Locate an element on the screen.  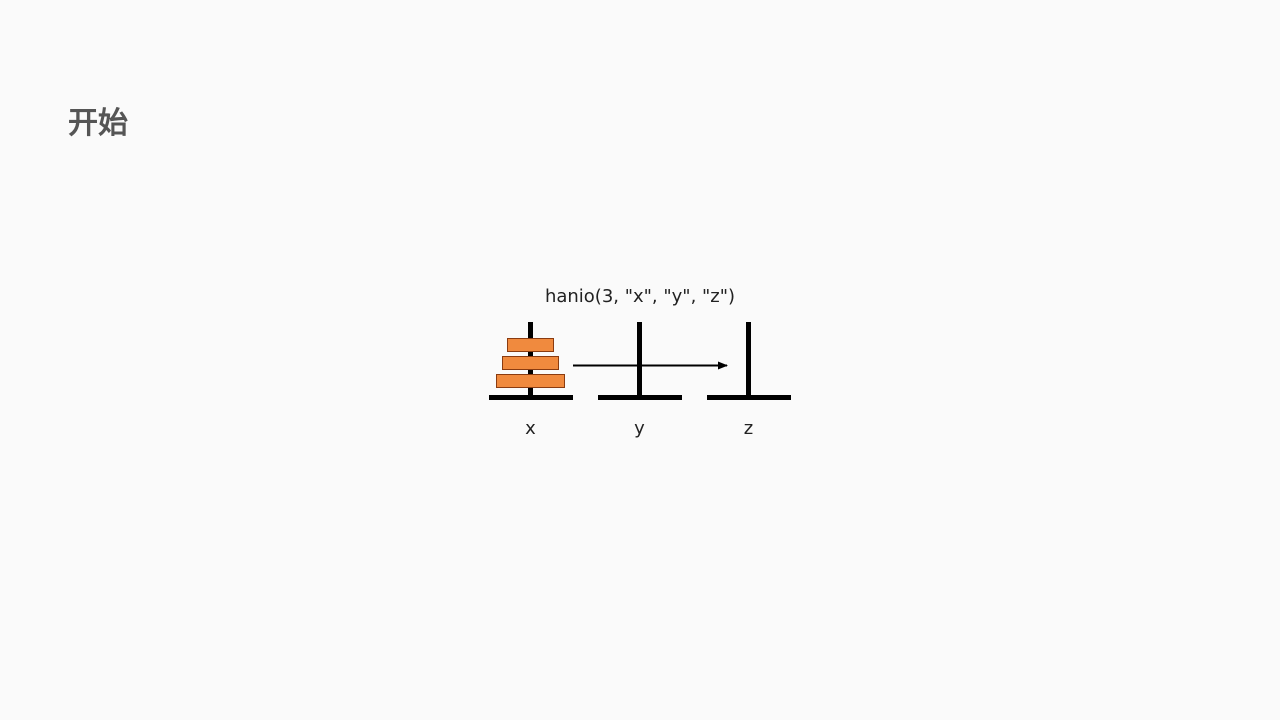
peg-y-pole is located at coordinates (639, 360).